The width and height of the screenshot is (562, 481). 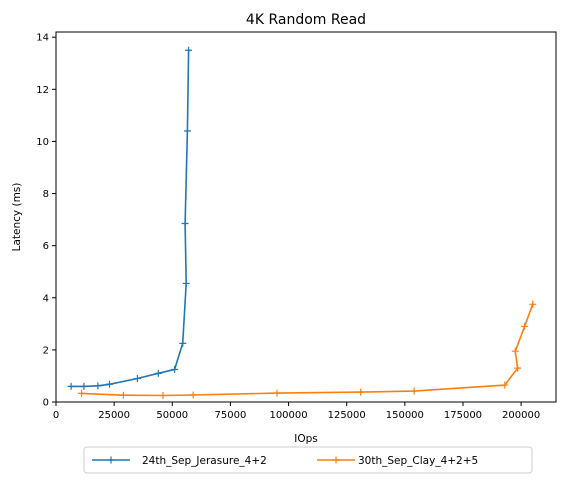 I want to click on legend-box, so click(x=308, y=460).